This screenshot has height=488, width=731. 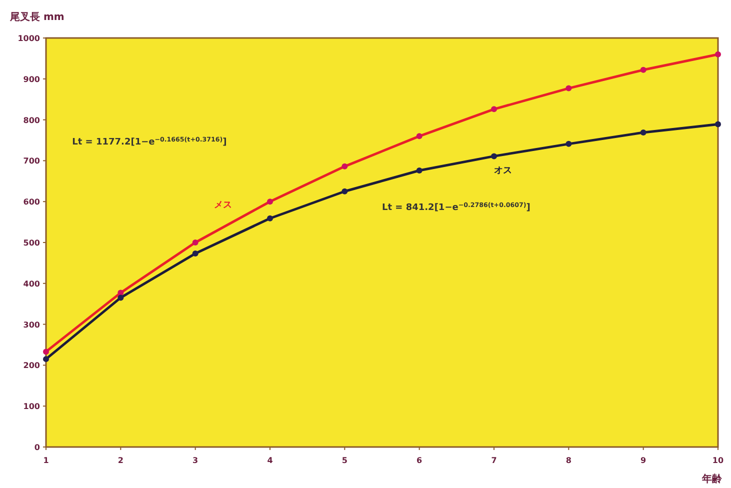 What do you see at coordinates (36, 17) in the screenshot?
I see `y-axis-title: 尾叉長 mm` at bounding box center [36, 17].